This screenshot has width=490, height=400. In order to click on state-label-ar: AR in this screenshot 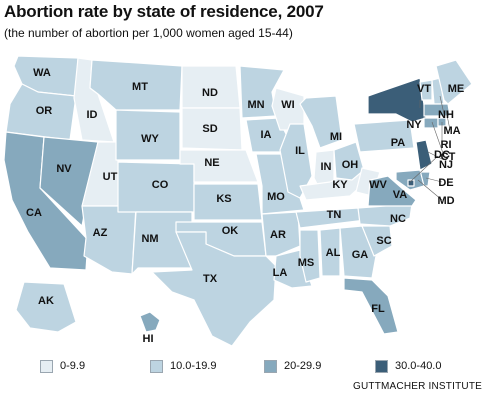, I will do `click(278, 235)`.